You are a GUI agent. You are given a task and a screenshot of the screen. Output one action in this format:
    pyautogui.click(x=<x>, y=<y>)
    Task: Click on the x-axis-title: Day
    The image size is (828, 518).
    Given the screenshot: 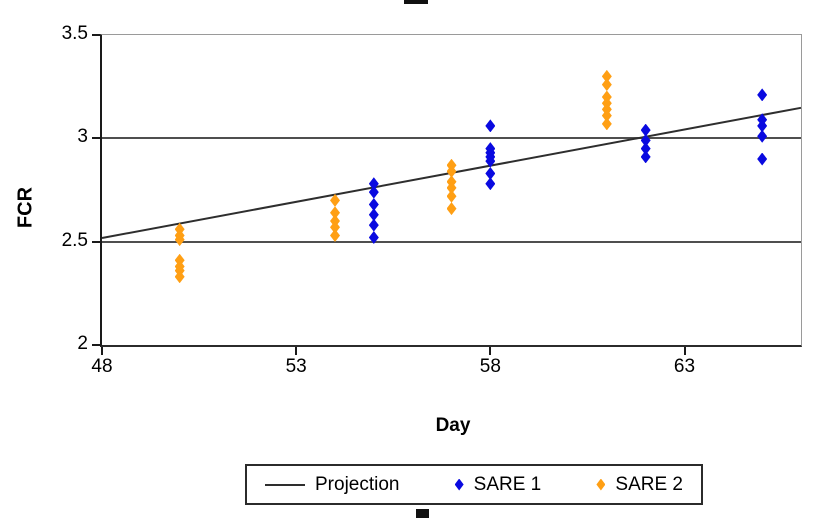 What is the action you would take?
    pyautogui.click(x=453, y=425)
    